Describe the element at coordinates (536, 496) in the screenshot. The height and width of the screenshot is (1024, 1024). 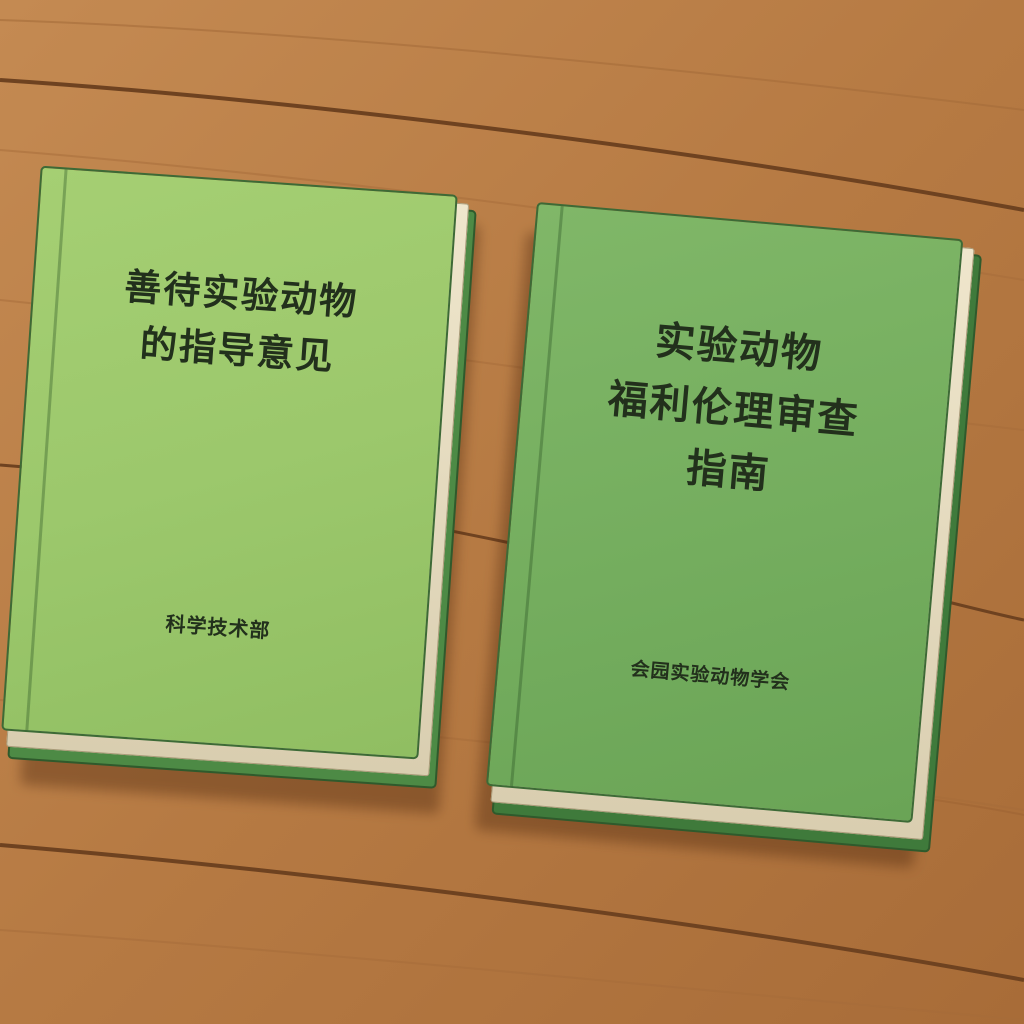
I see `cover-hinge` at that location.